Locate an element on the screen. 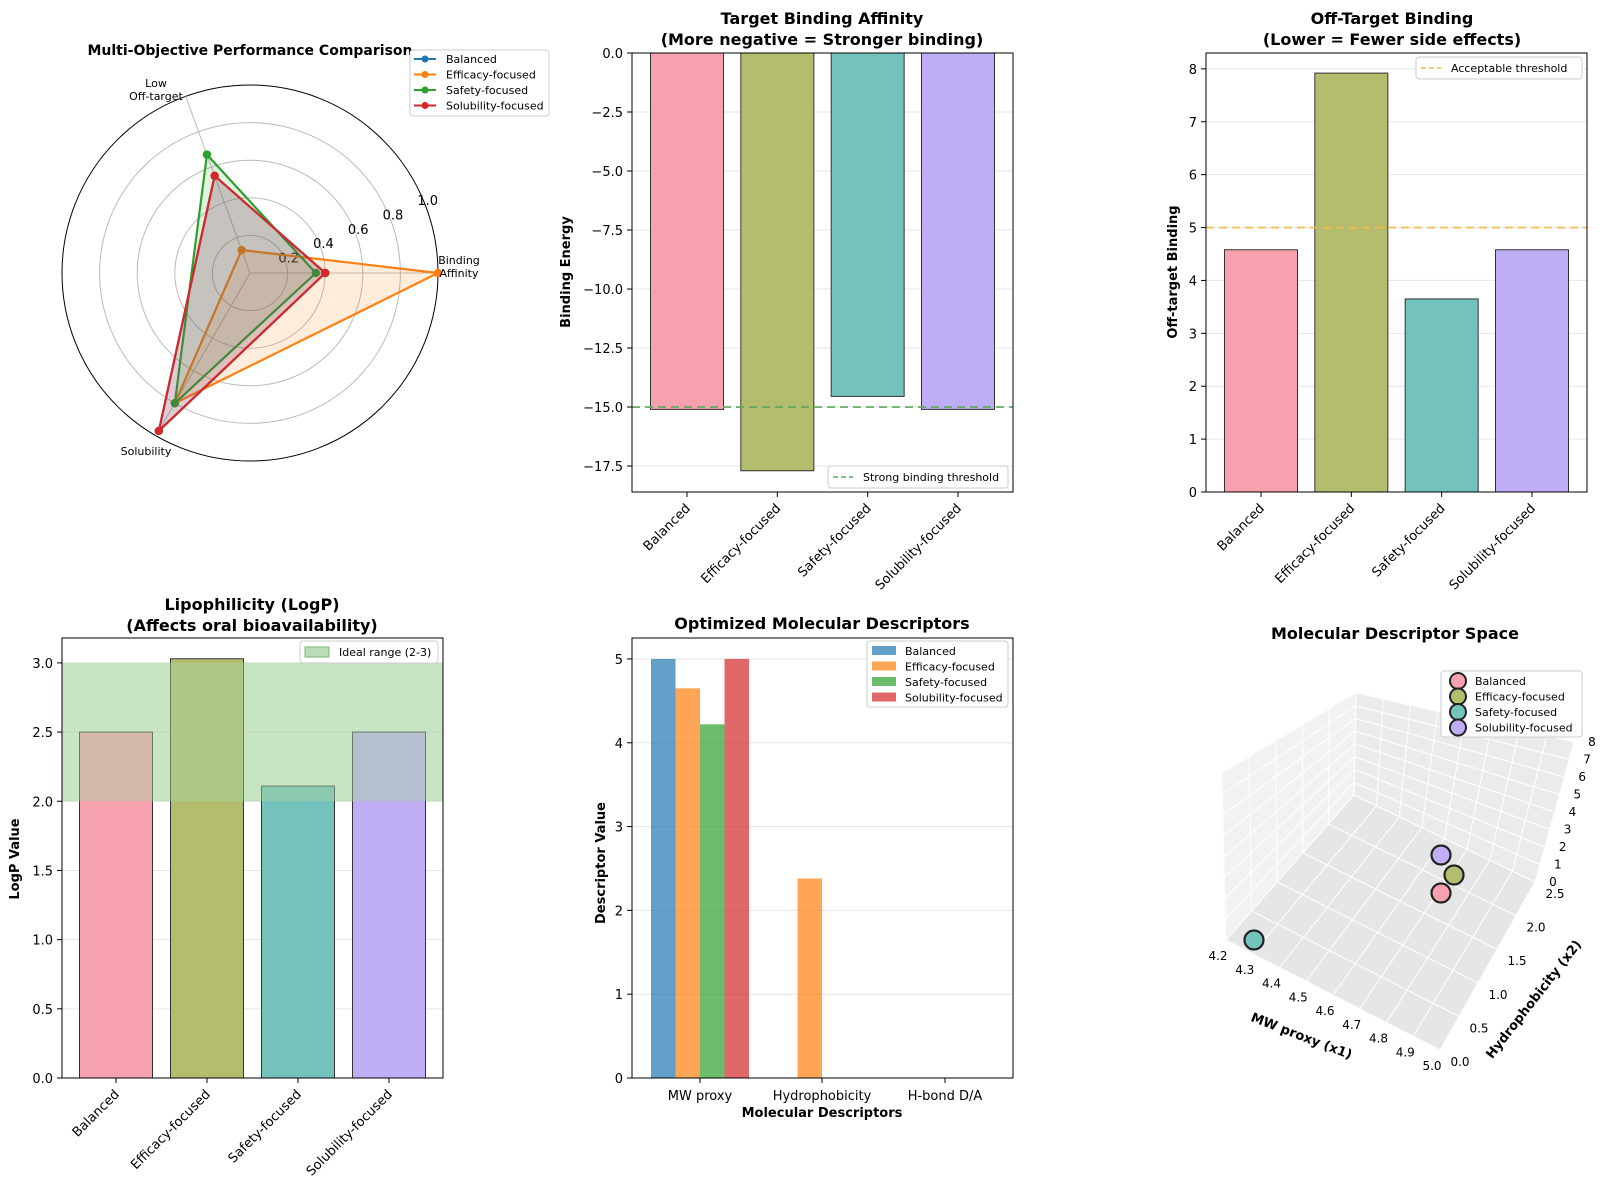 The width and height of the screenshot is (1602, 1189). p4-ytick-label-1: 0.5 is located at coordinates (42, 1010).